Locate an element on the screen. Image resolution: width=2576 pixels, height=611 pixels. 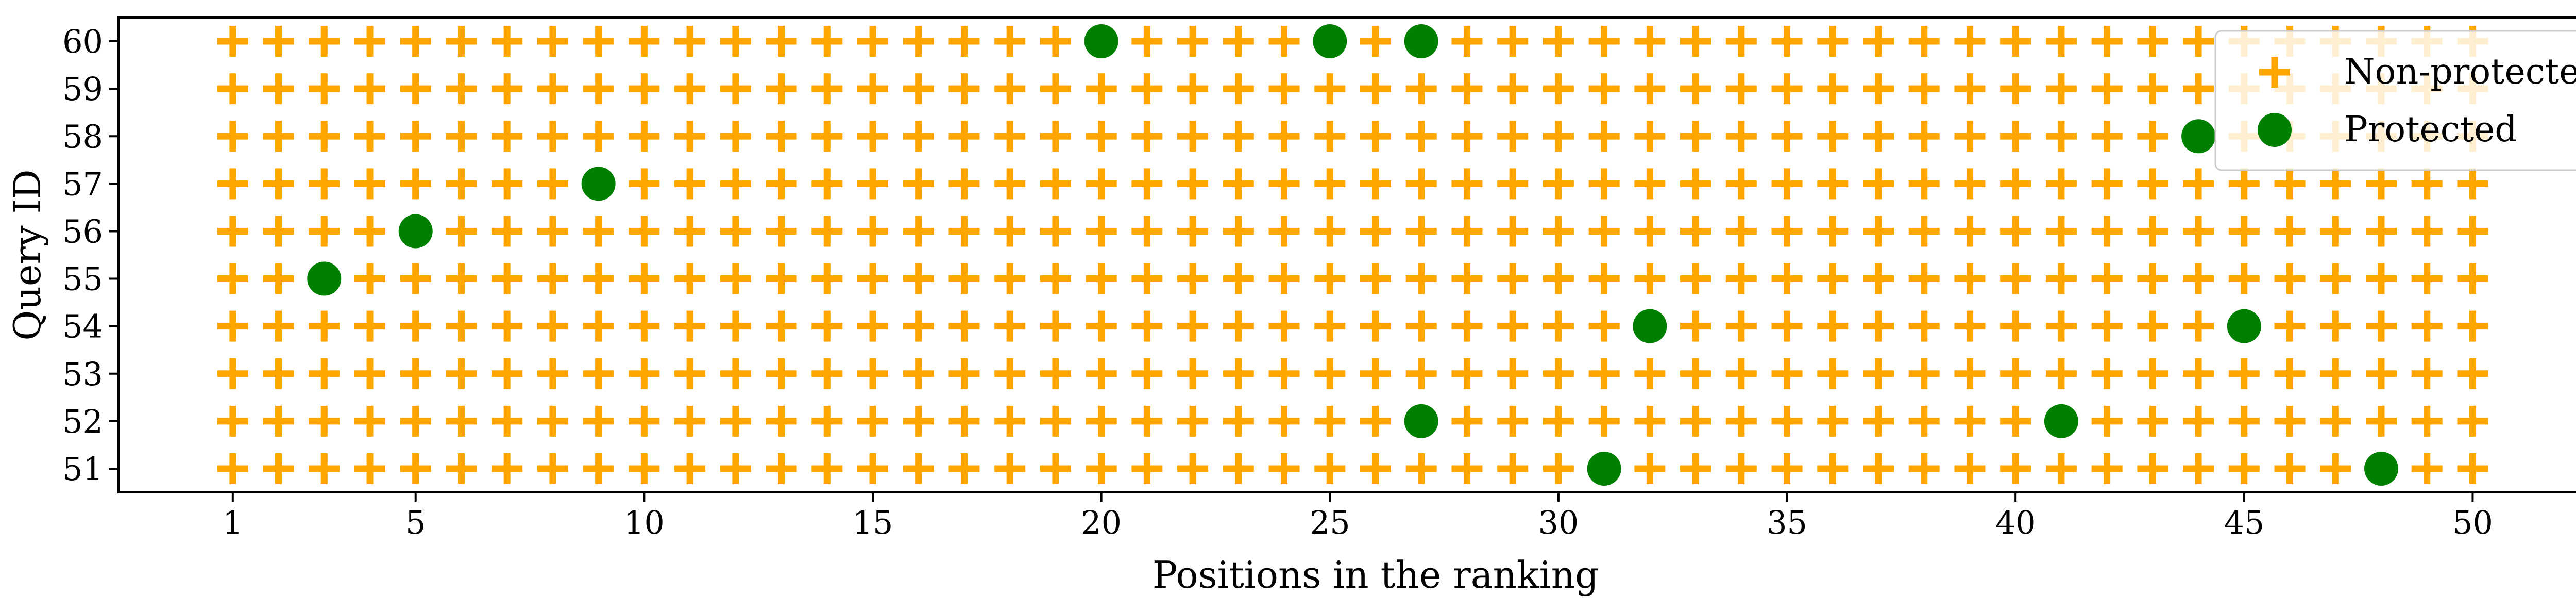
y-tick-label: 52 is located at coordinates (82, 421).